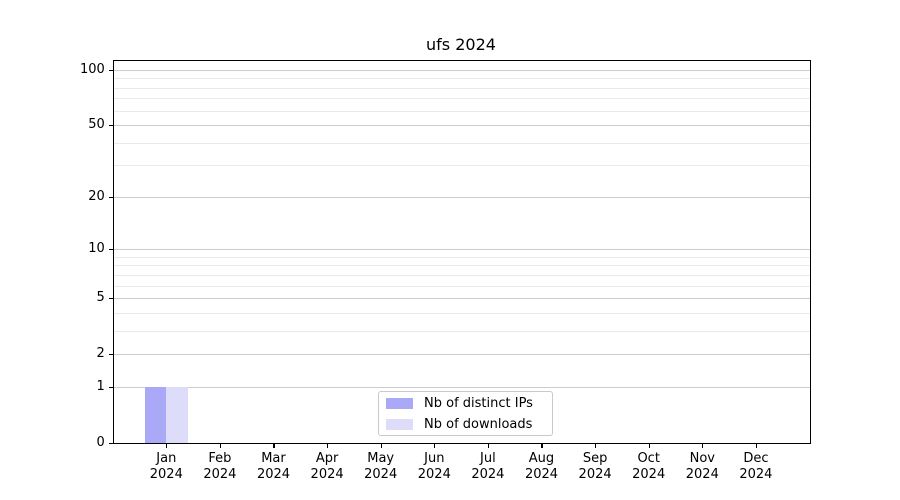  Describe the element at coordinates (96, 248) in the screenshot. I see `y-tick-label: 10` at that location.